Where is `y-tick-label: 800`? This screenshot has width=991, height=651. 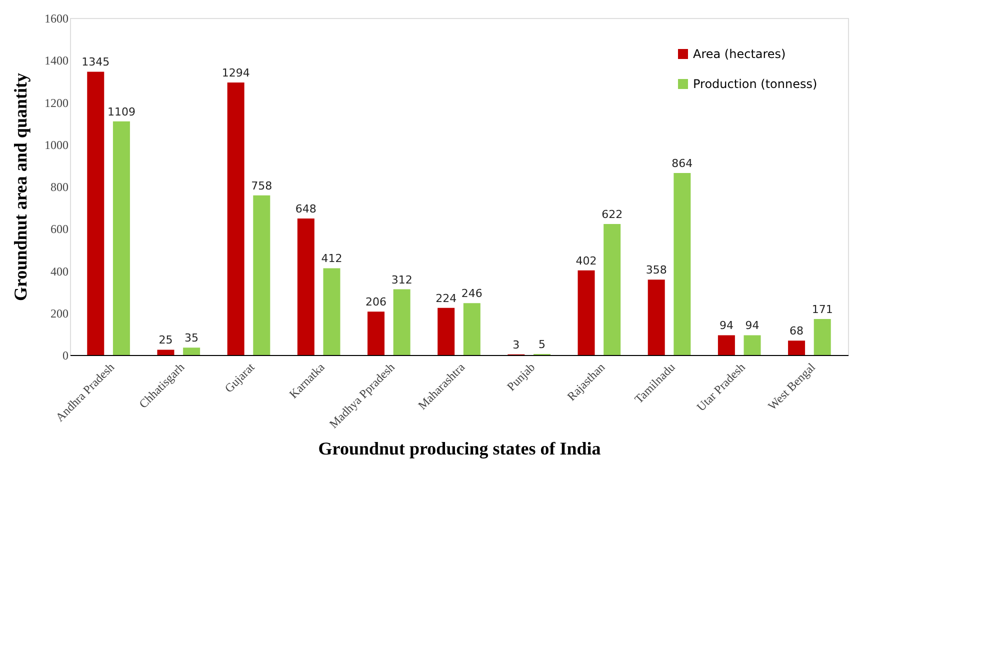 y-tick-label: 800 is located at coordinates (59, 187).